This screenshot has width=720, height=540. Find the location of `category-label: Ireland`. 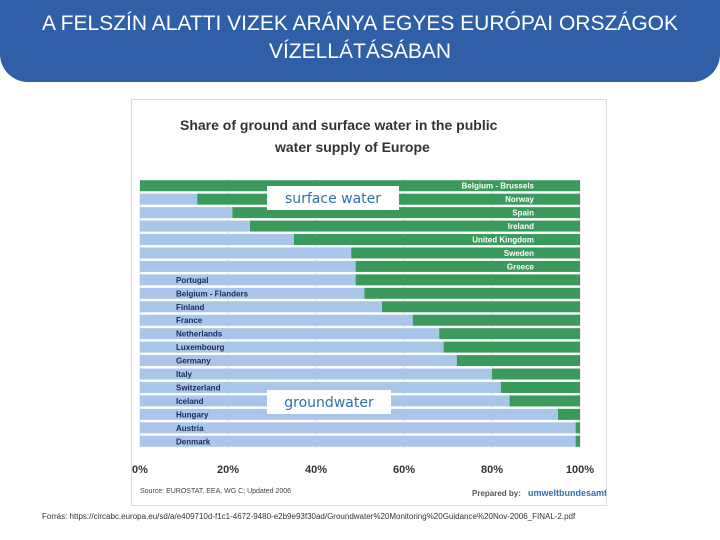

category-label: Ireland is located at coordinates (521, 226).